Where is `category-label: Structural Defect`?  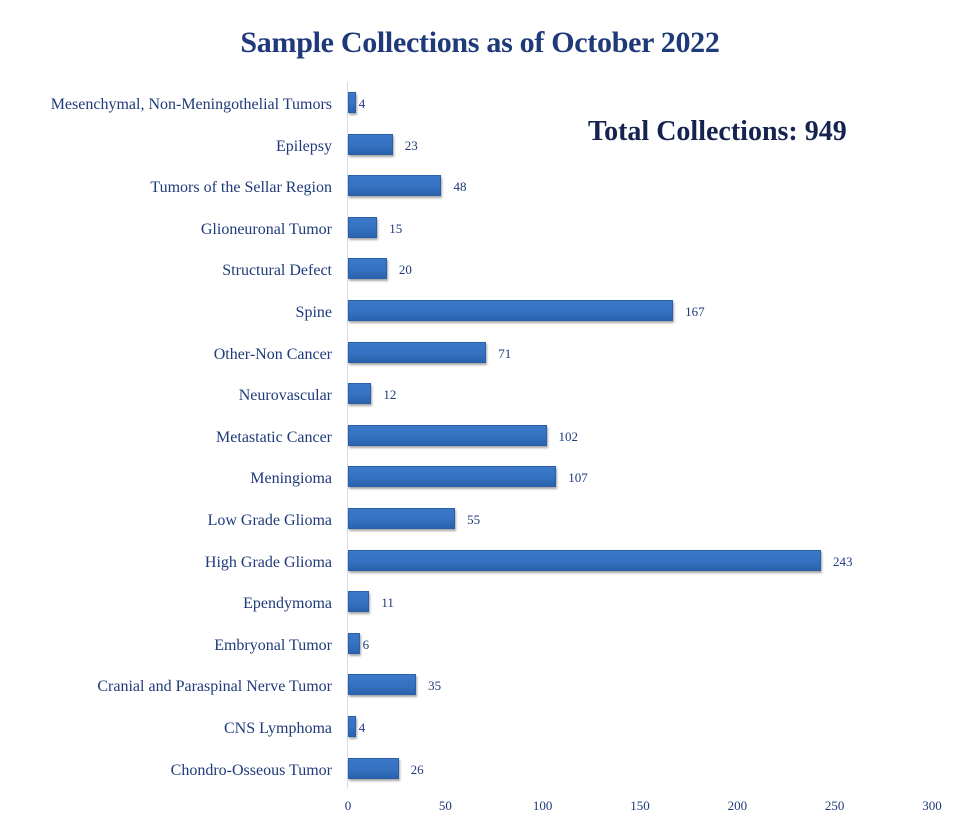 category-label: Structural Defect is located at coordinates (277, 271).